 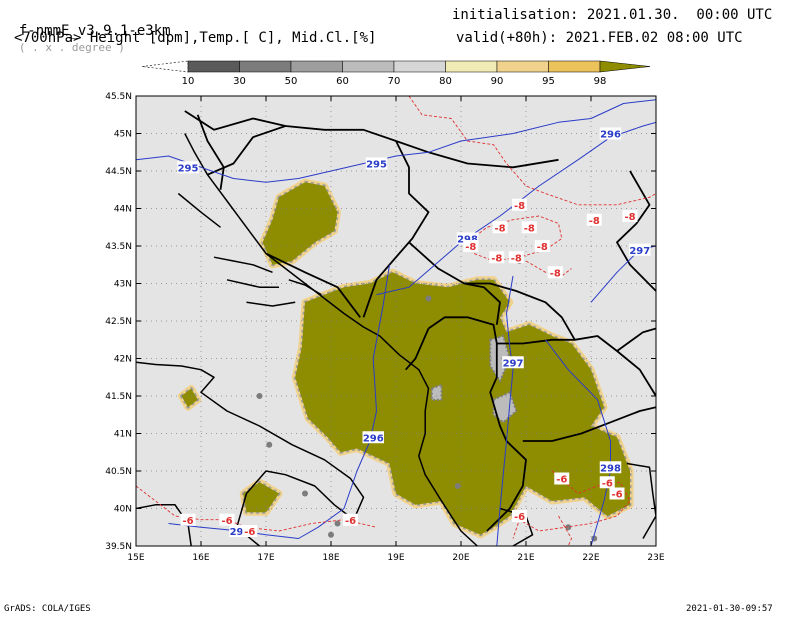 What do you see at coordinates (497, 81) in the screenshot?
I see `colorbar-label: 90` at bounding box center [497, 81].